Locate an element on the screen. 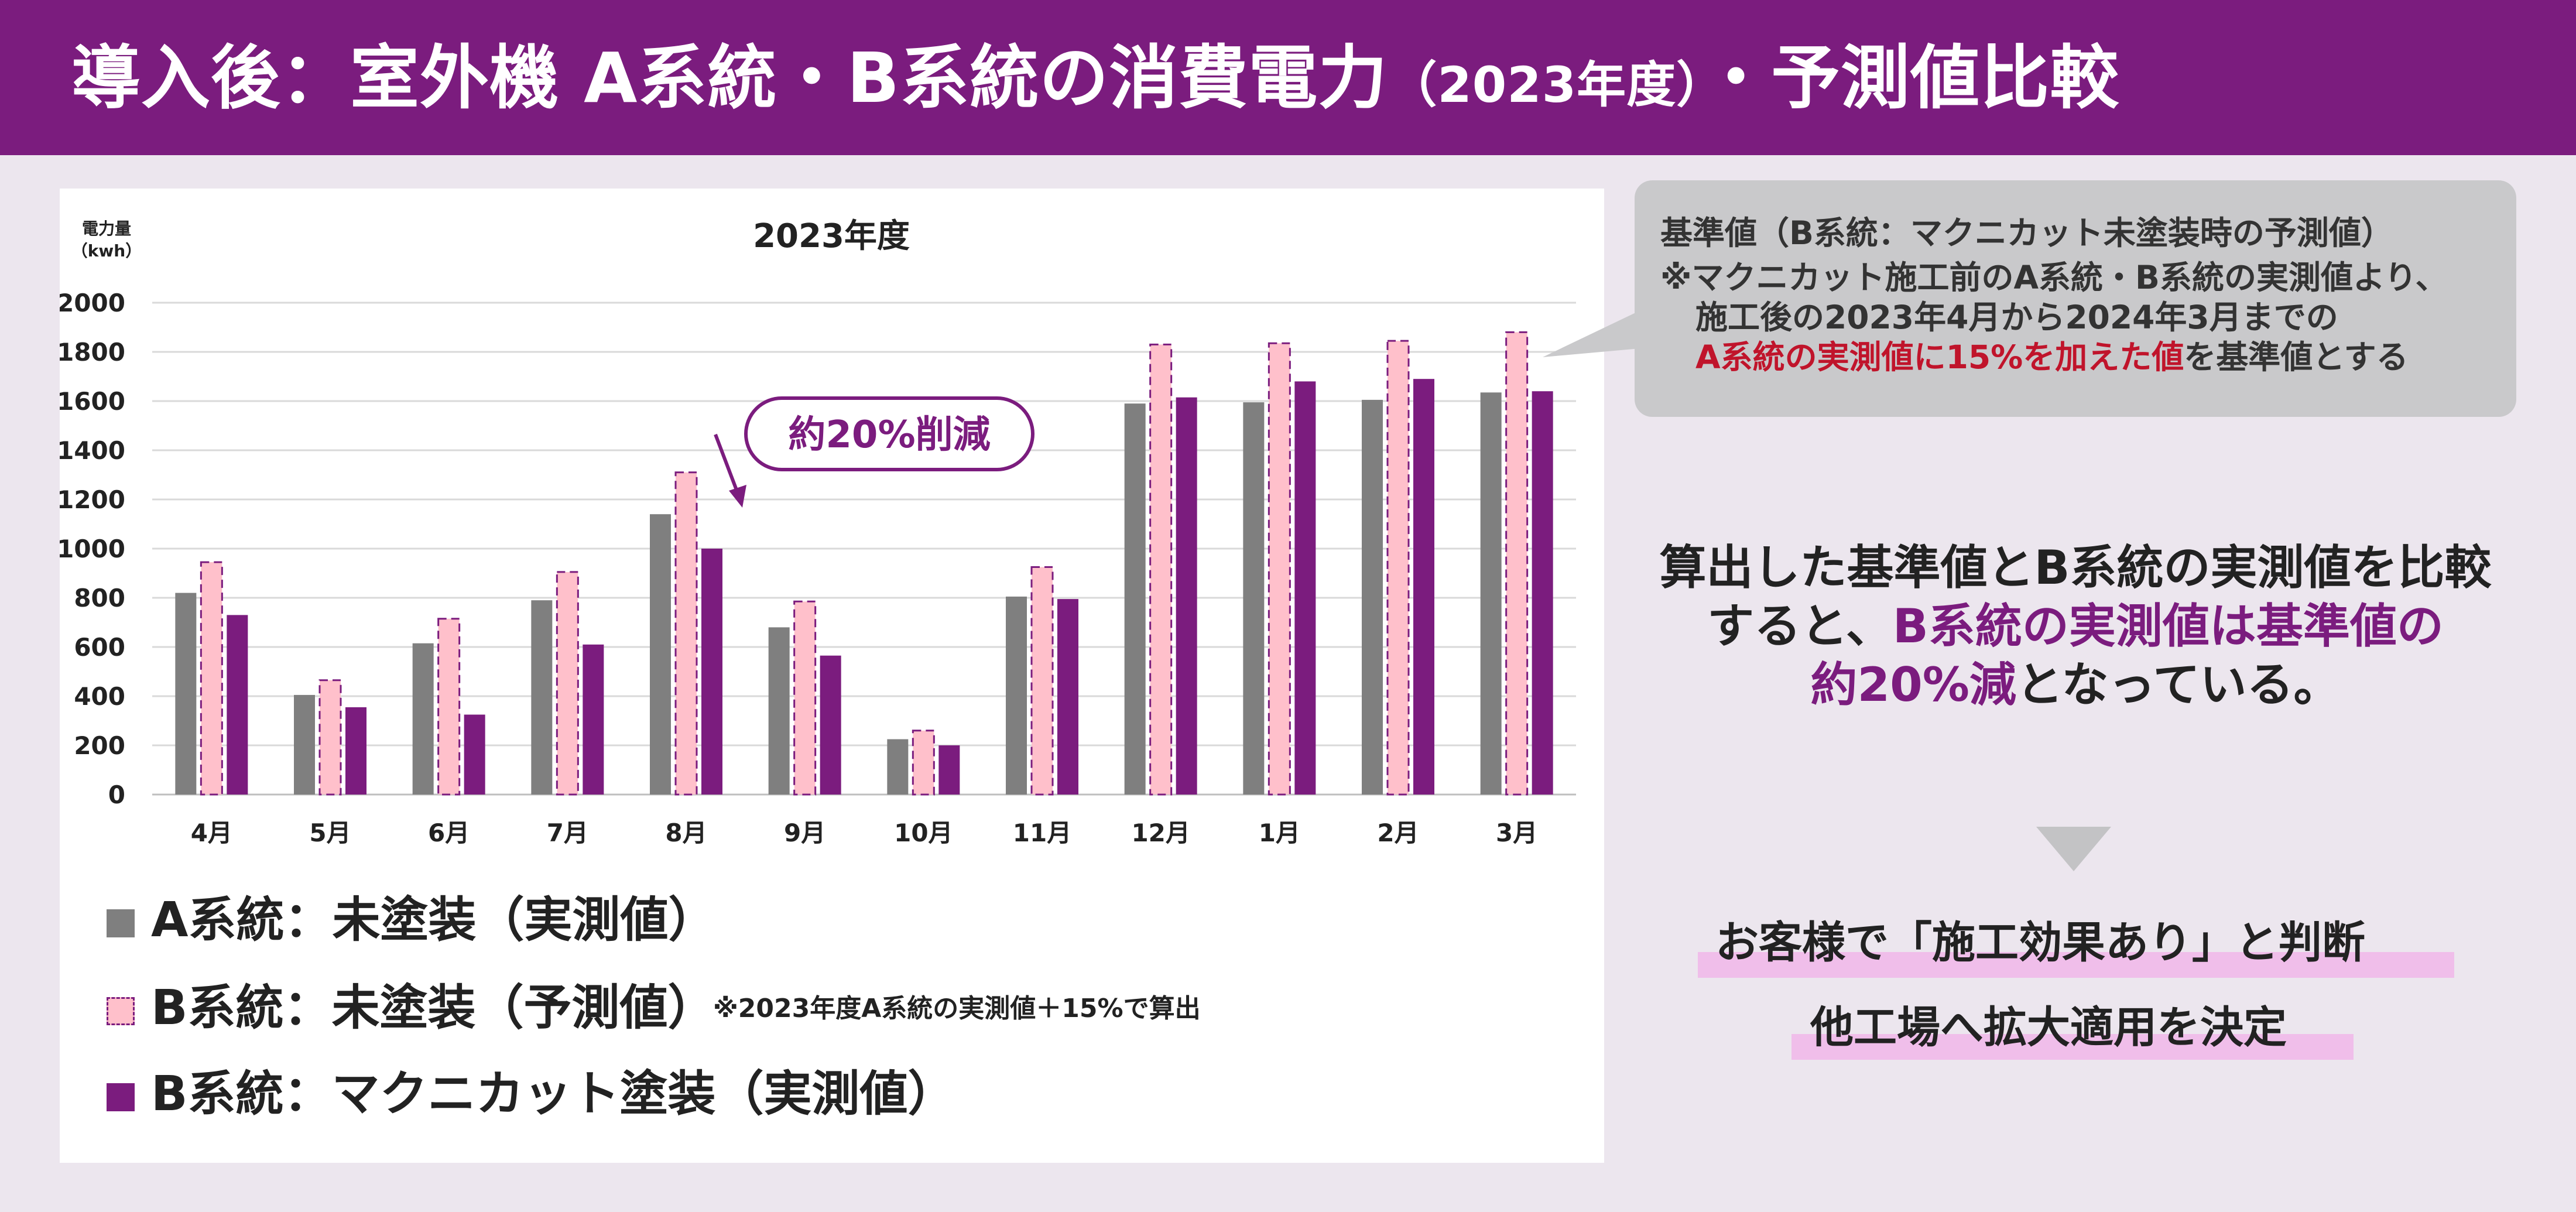 The width and height of the screenshot is (2576, 1212). conclusion-line-3a: 約20%減 is located at coordinates (1913, 685).